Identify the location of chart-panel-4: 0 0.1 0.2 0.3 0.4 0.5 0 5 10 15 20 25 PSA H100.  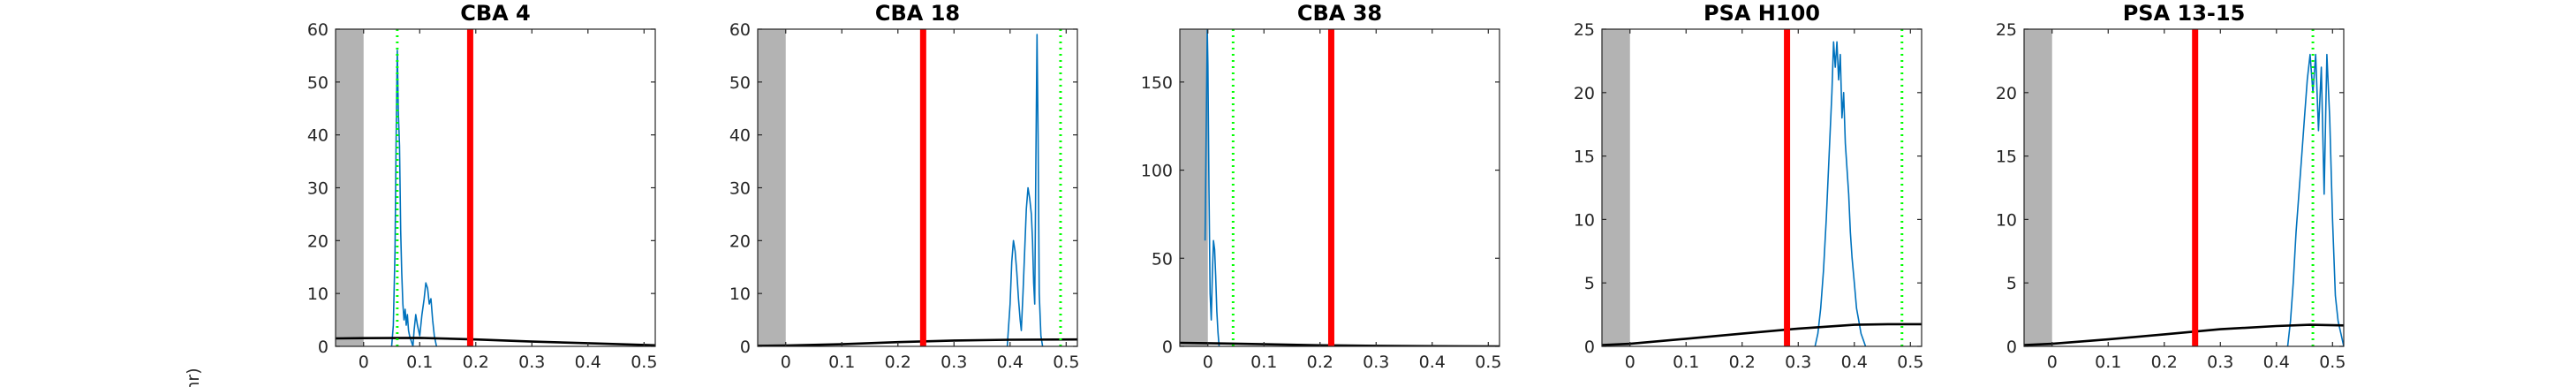
(1749, 186).